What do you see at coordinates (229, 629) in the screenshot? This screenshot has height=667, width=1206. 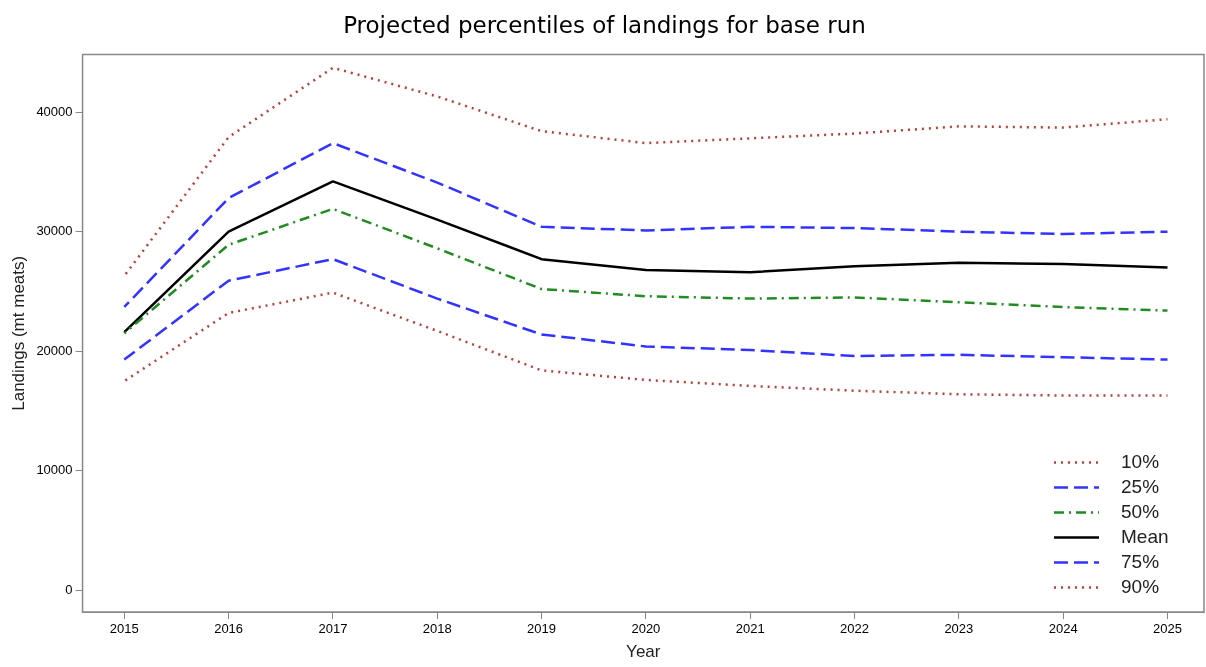 I see `x-tick-label: 2016` at bounding box center [229, 629].